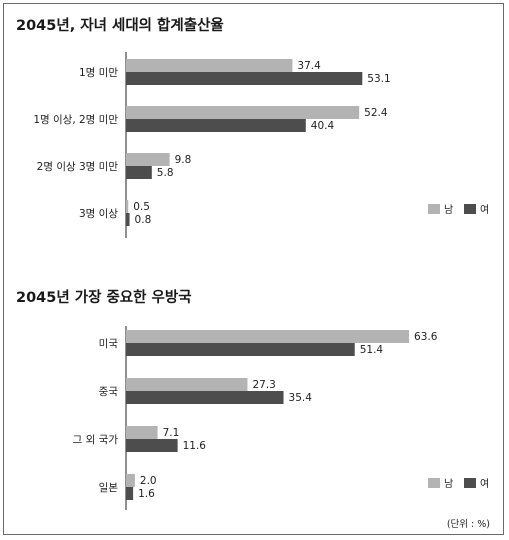  What do you see at coordinates (376, 113) in the screenshot?
I see `value-label-male: 52.4` at bounding box center [376, 113].